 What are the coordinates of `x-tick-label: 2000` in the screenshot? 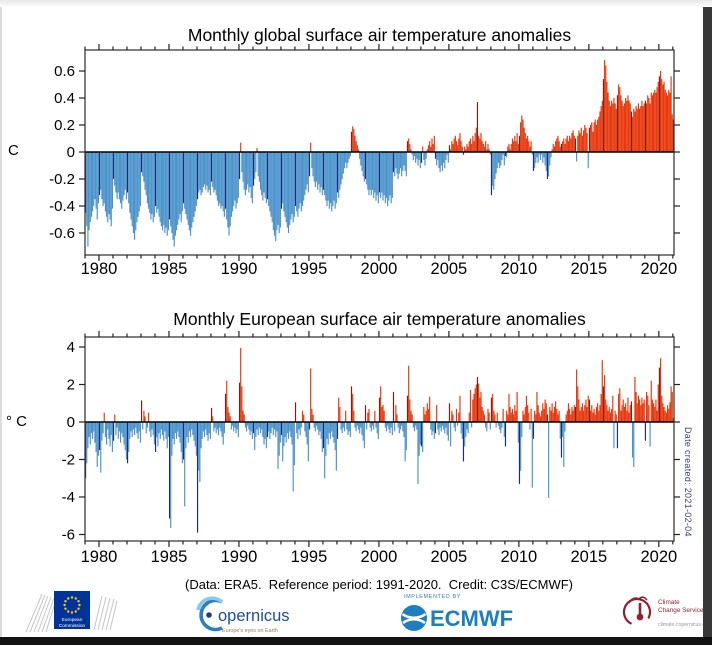 It's located at (379, 557).